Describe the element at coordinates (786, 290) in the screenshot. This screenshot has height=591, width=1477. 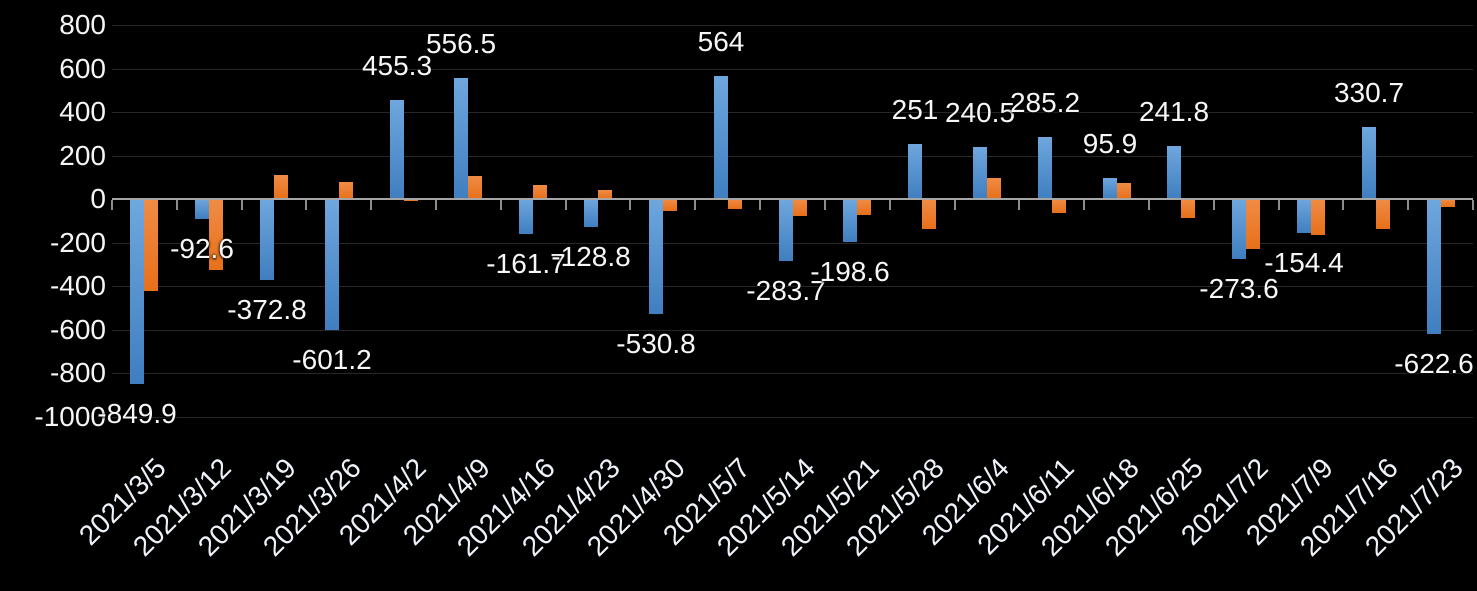
I see `data-label: -283.7` at that location.